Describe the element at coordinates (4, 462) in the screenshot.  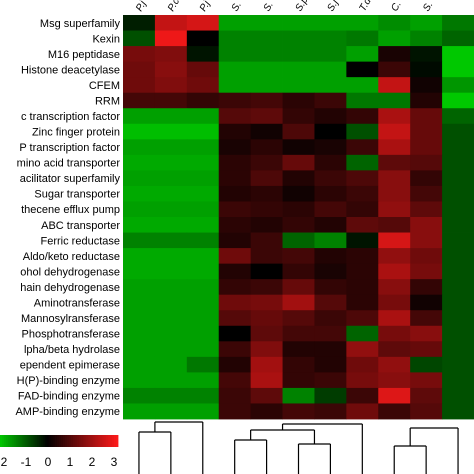
I see `color-scale-tick-label: 2` at that location.